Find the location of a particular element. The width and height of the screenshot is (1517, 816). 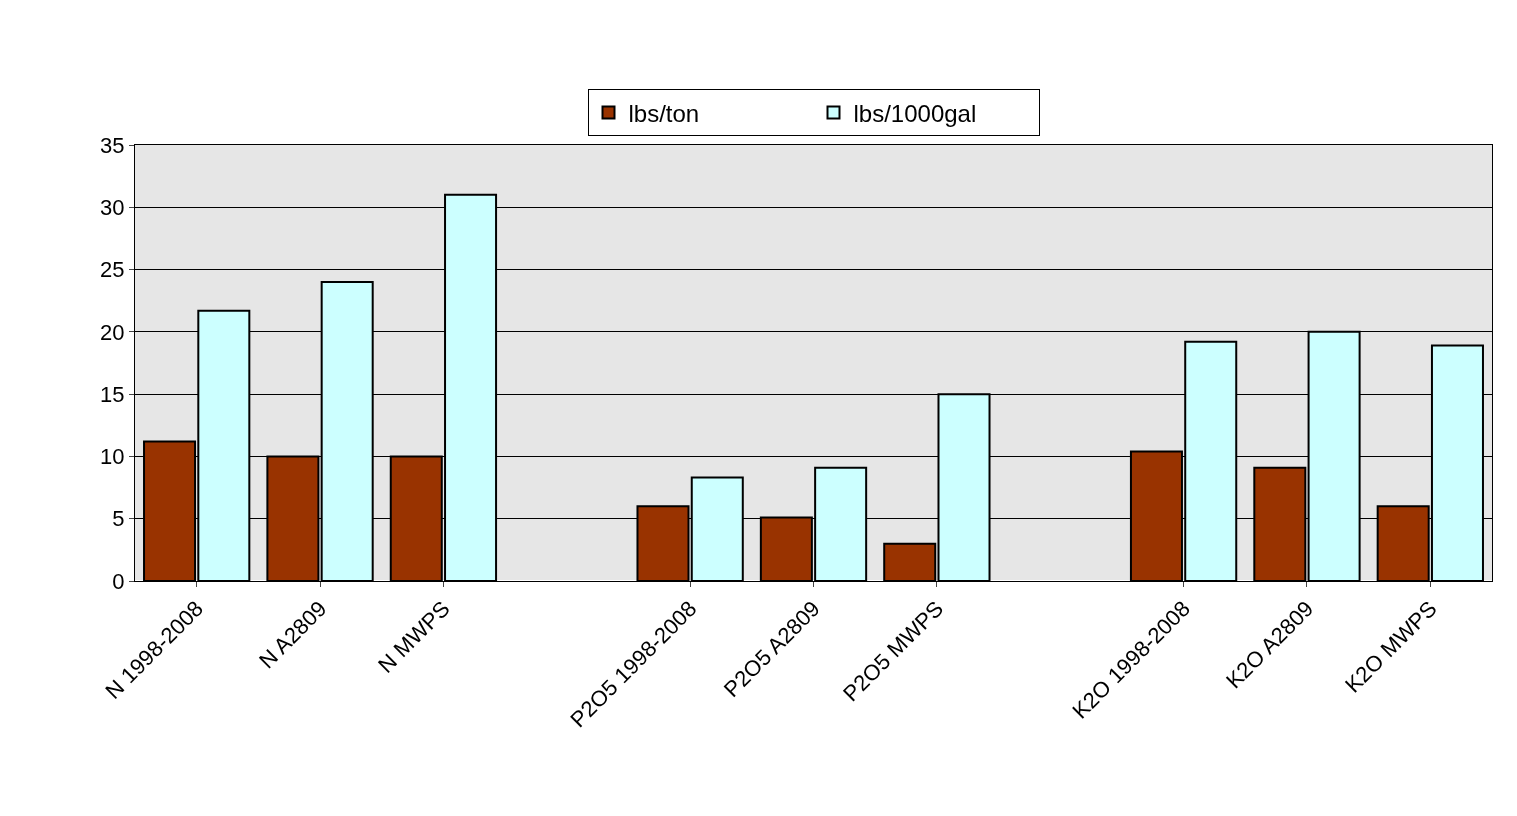

legend-label: lbs/1000gal is located at coordinates (915, 113).